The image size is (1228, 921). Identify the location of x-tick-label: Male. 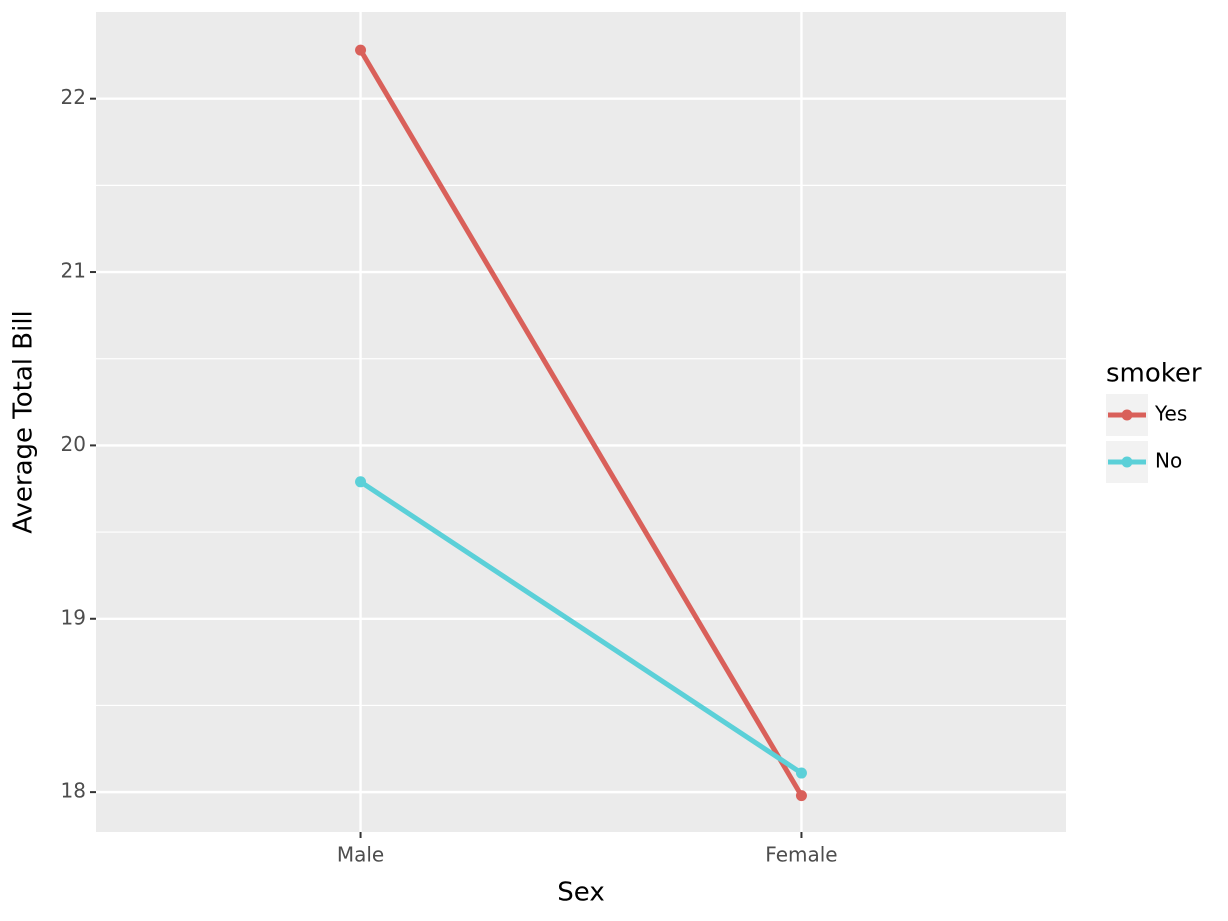
(360, 855).